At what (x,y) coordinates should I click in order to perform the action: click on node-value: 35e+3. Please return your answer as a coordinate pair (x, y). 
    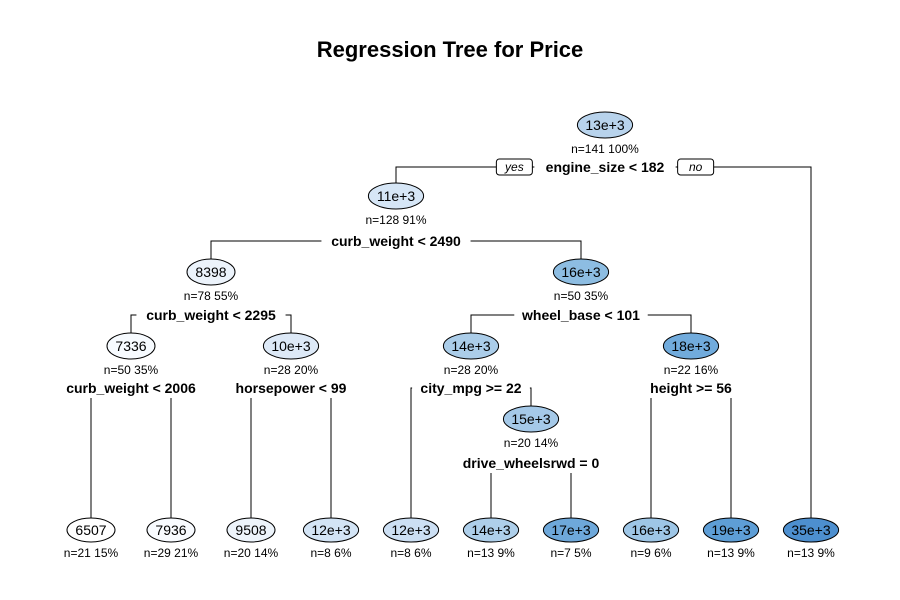
    Looking at the image, I should click on (811, 530).